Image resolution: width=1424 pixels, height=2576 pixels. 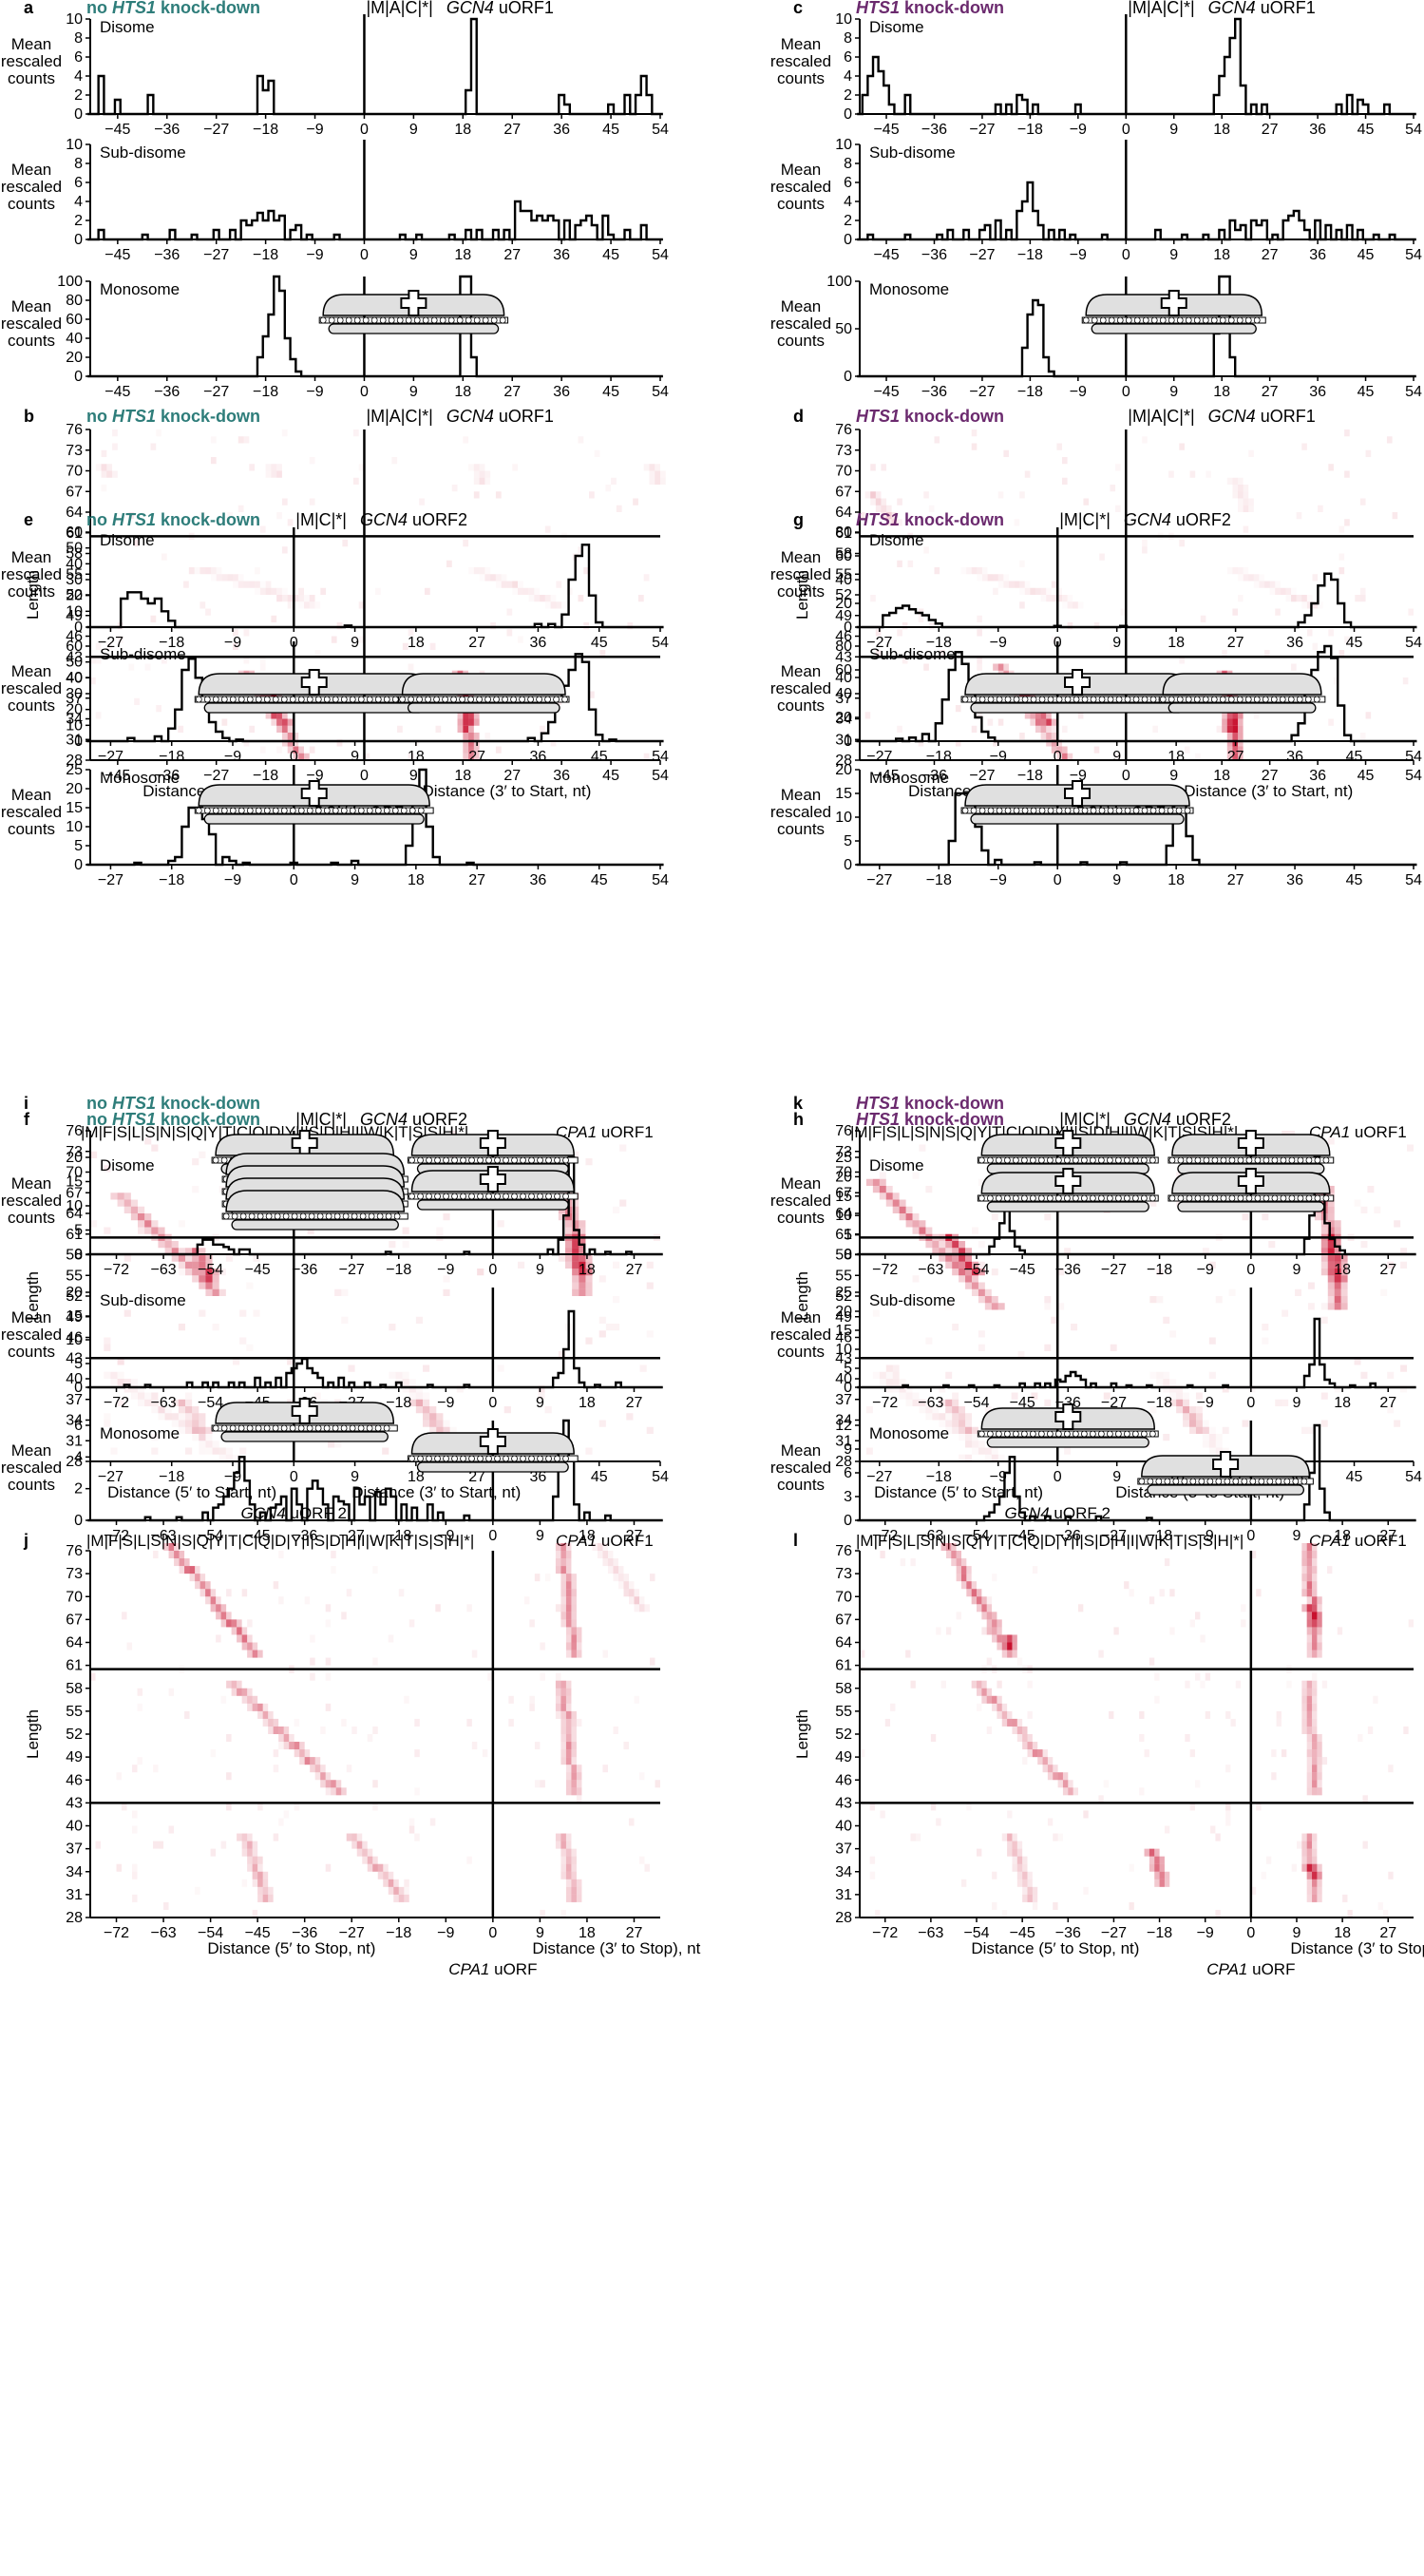 I want to click on x-tick-label: 54, so click(x=1413, y=880).